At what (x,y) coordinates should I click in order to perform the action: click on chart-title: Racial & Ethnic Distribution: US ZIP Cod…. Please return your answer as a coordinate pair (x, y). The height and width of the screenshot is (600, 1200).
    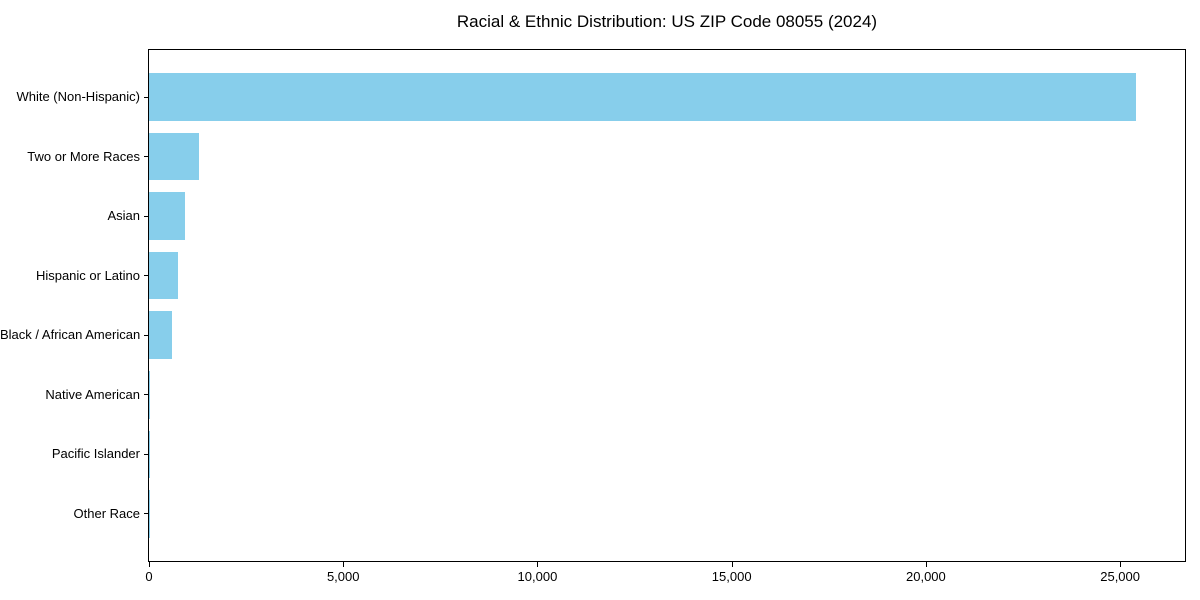
    Looking at the image, I should click on (667, 21).